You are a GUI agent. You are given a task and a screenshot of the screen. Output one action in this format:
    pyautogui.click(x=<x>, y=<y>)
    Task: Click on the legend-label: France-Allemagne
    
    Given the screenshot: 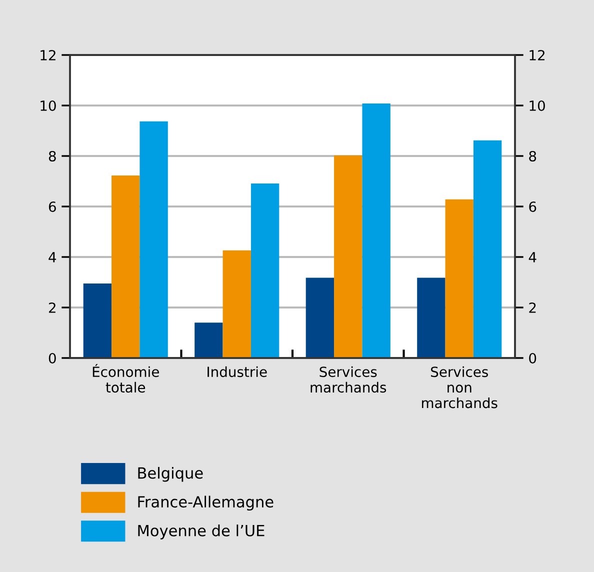 What is the action you would take?
    pyautogui.click(x=206, y=503)
    